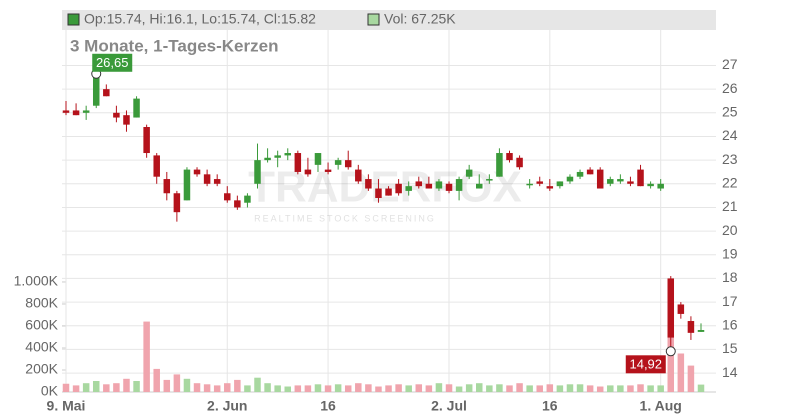 The height and width of the screenshot is (420, 800). Describe the element at coordinates (41, 303) in the screenshot. I see `y2-tick-label: 800K` at that location.